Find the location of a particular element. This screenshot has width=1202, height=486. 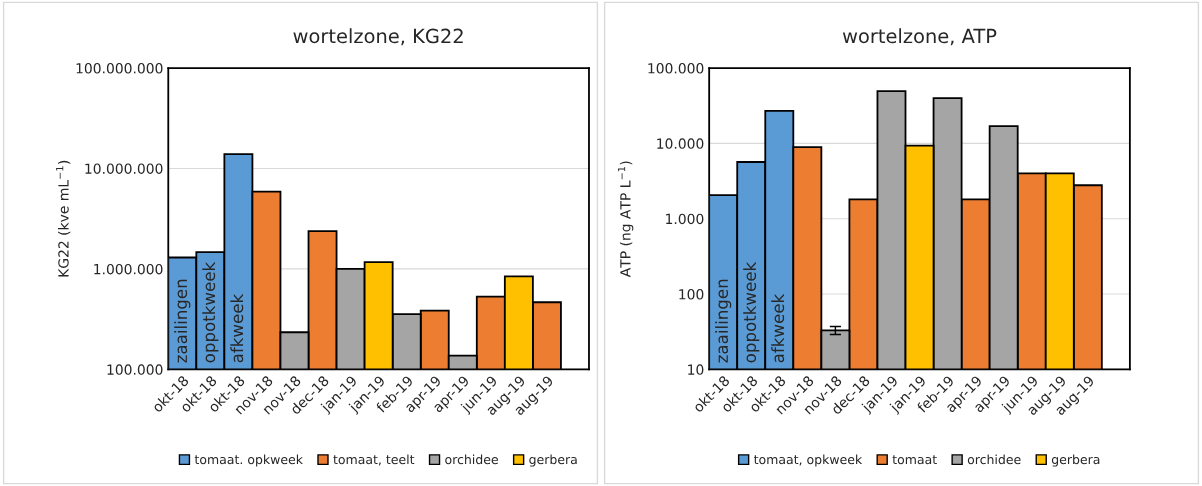

y-tick-label: 10 is located at coordinates (696, 369).